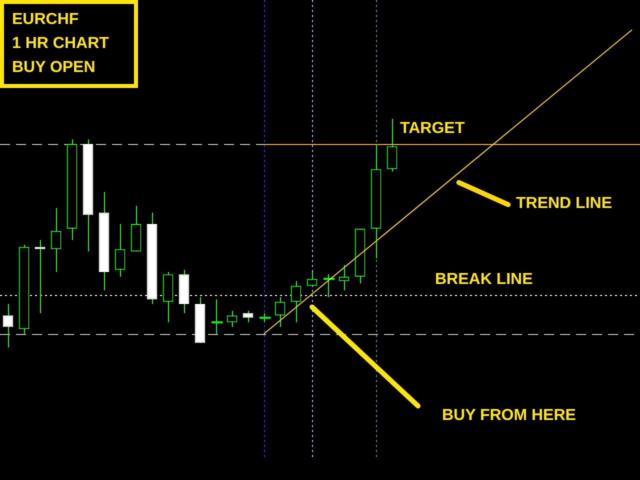 This screenshot has height=480, width=640. What do you see at coordinates (432, 129) in the screenshot?
I see `ref-line-label: TARGET` at bounding box center [432, 129].